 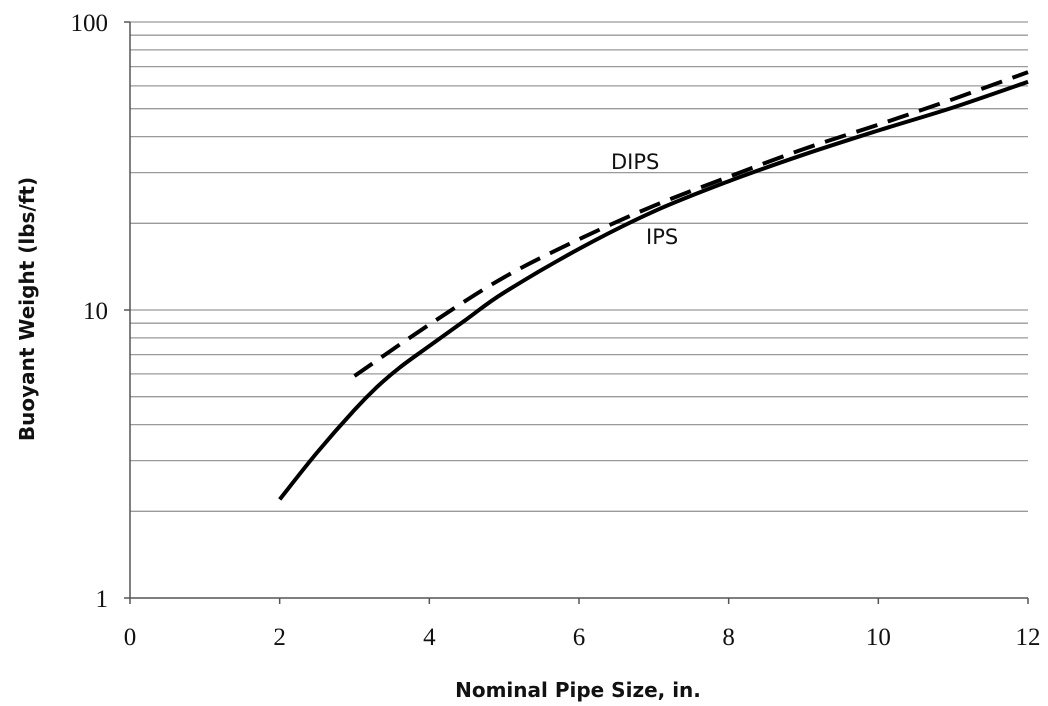 I want to click on y-tick-label: 10, so click(x=95, y=311).